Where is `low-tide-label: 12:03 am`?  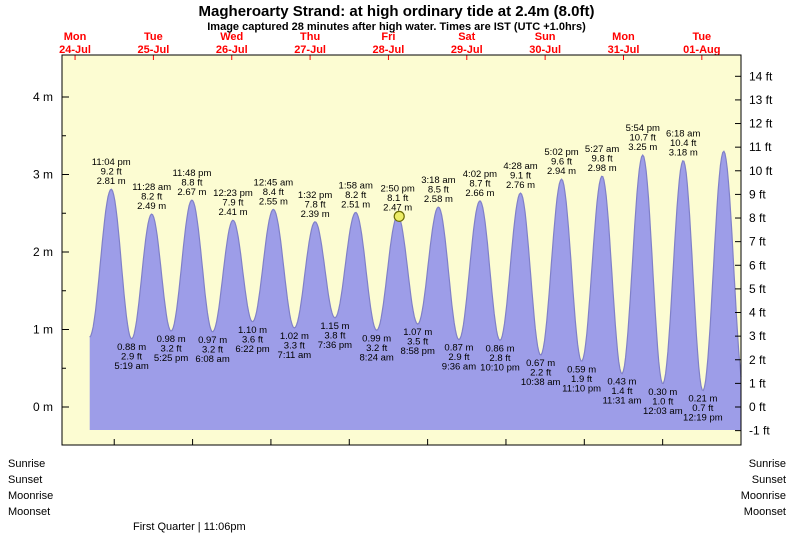 low-tide-label: 12:03 am is located at coordinates (663, 411).